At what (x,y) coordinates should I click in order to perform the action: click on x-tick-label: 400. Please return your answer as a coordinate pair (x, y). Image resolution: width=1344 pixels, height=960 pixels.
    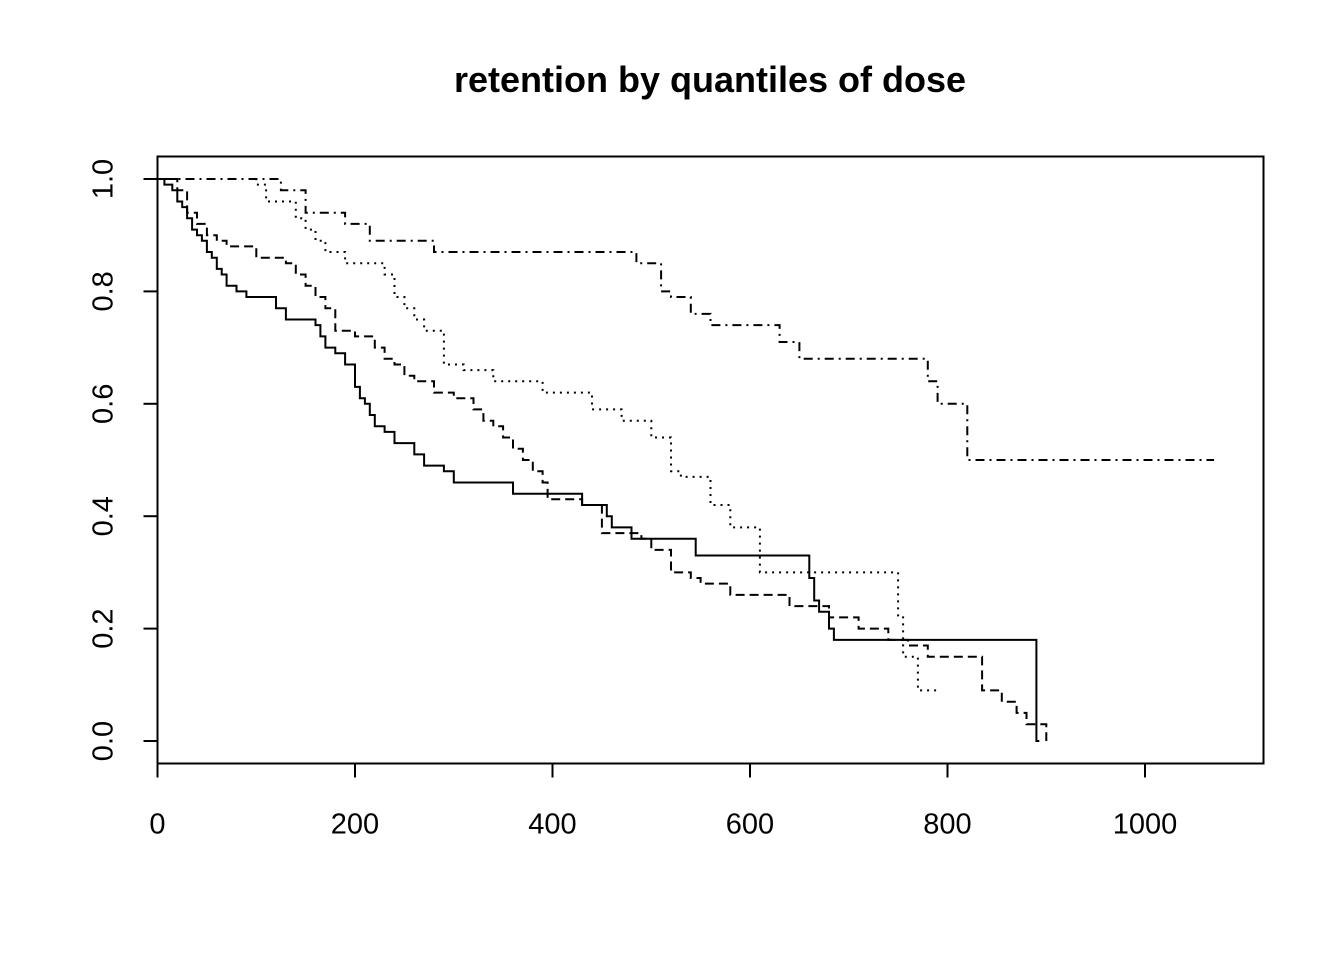
    Looking at the image, I should click on (552, 825).